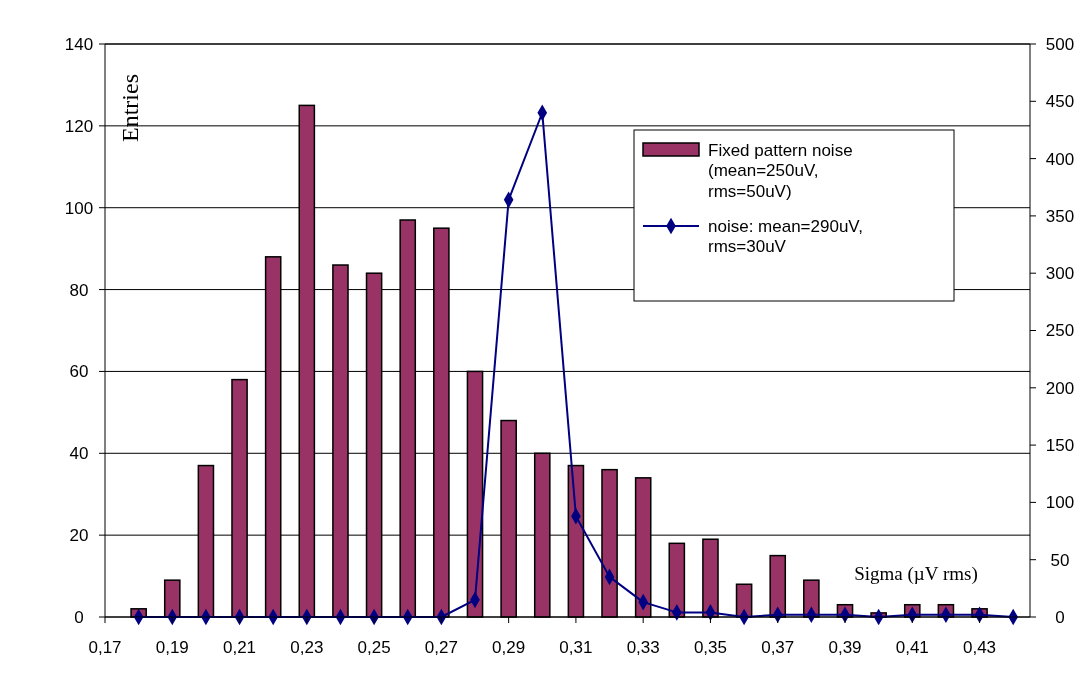  I want to click on x-tick-label: 0,25, so click(374, 647).